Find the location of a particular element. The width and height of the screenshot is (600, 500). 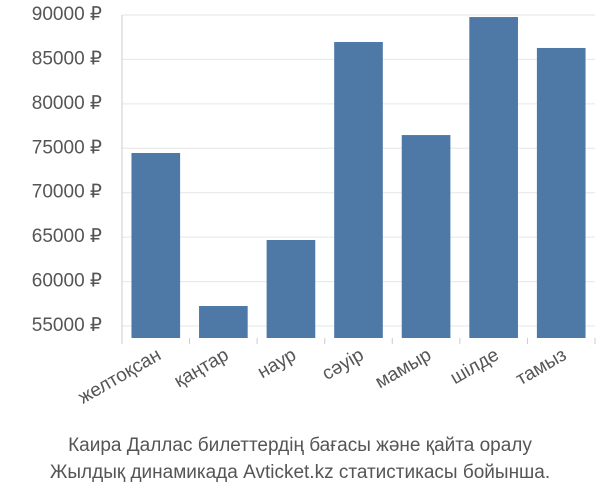

x-tick-label: қаңтар is located at coordinates (202, 368).